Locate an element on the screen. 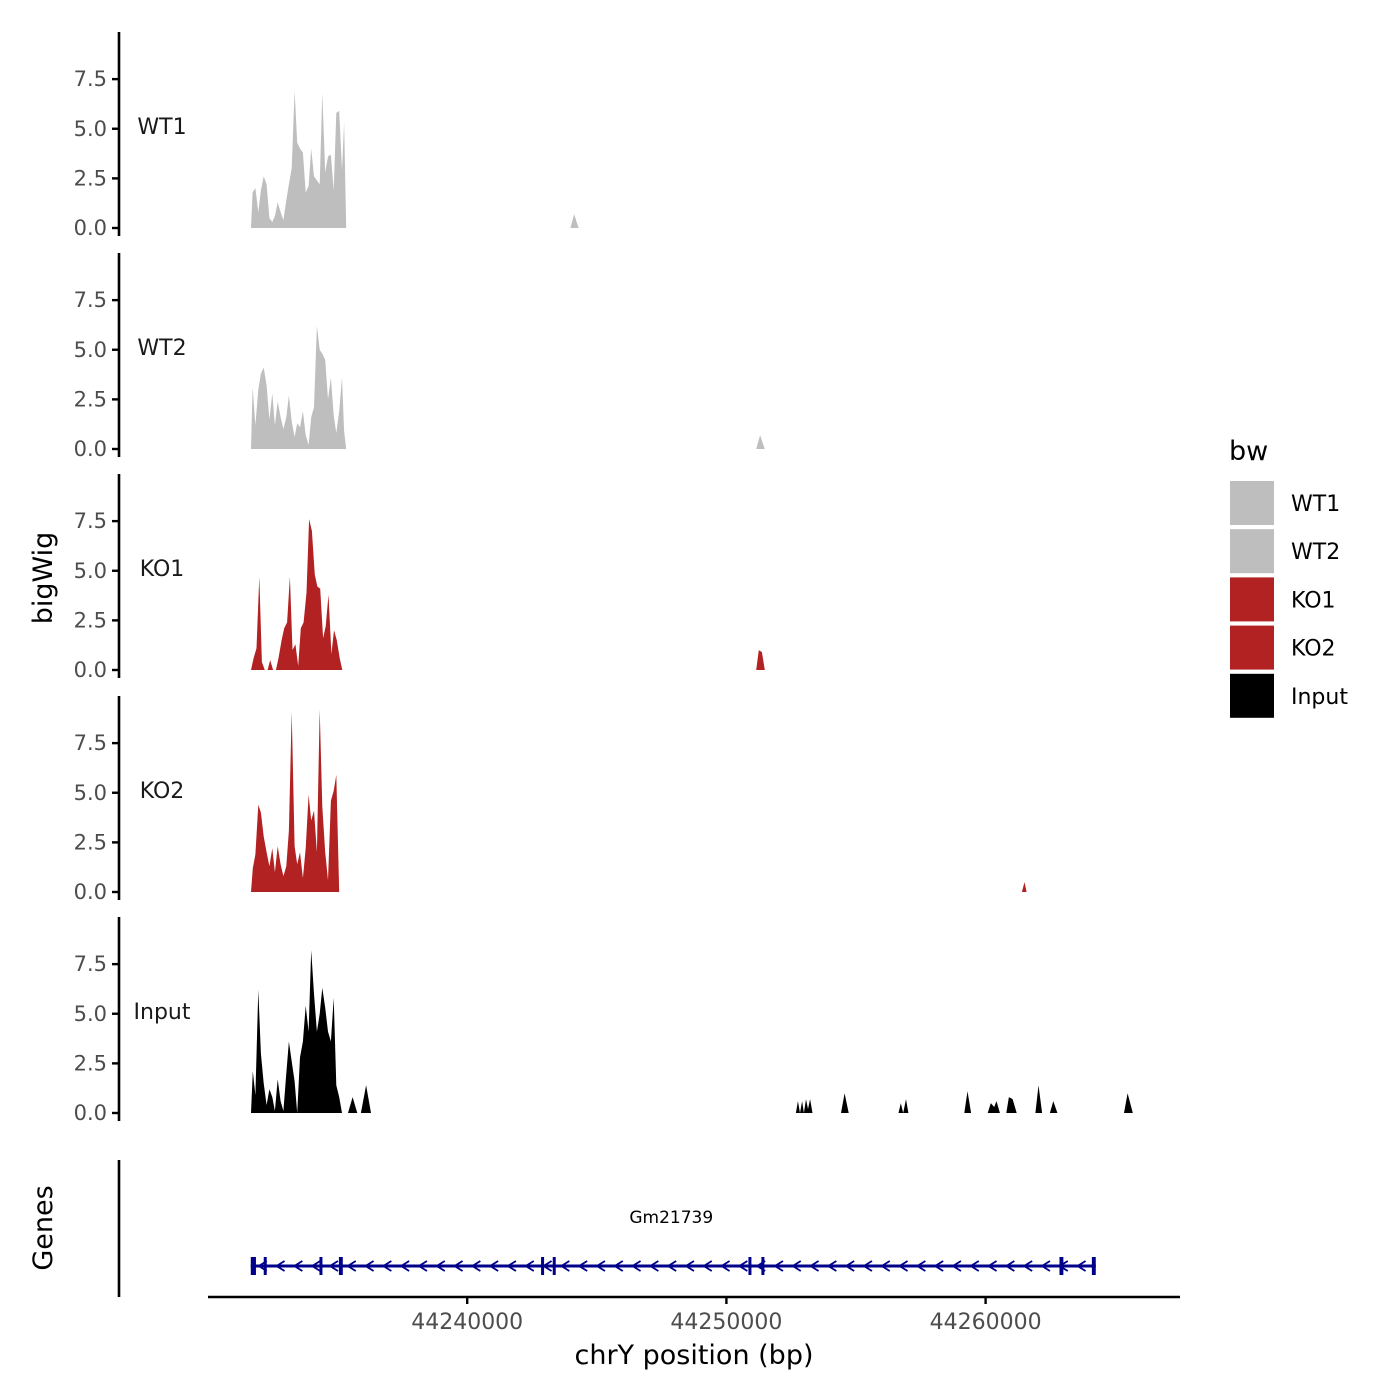  legend-title: bw is located at coordinates (1248, 451).